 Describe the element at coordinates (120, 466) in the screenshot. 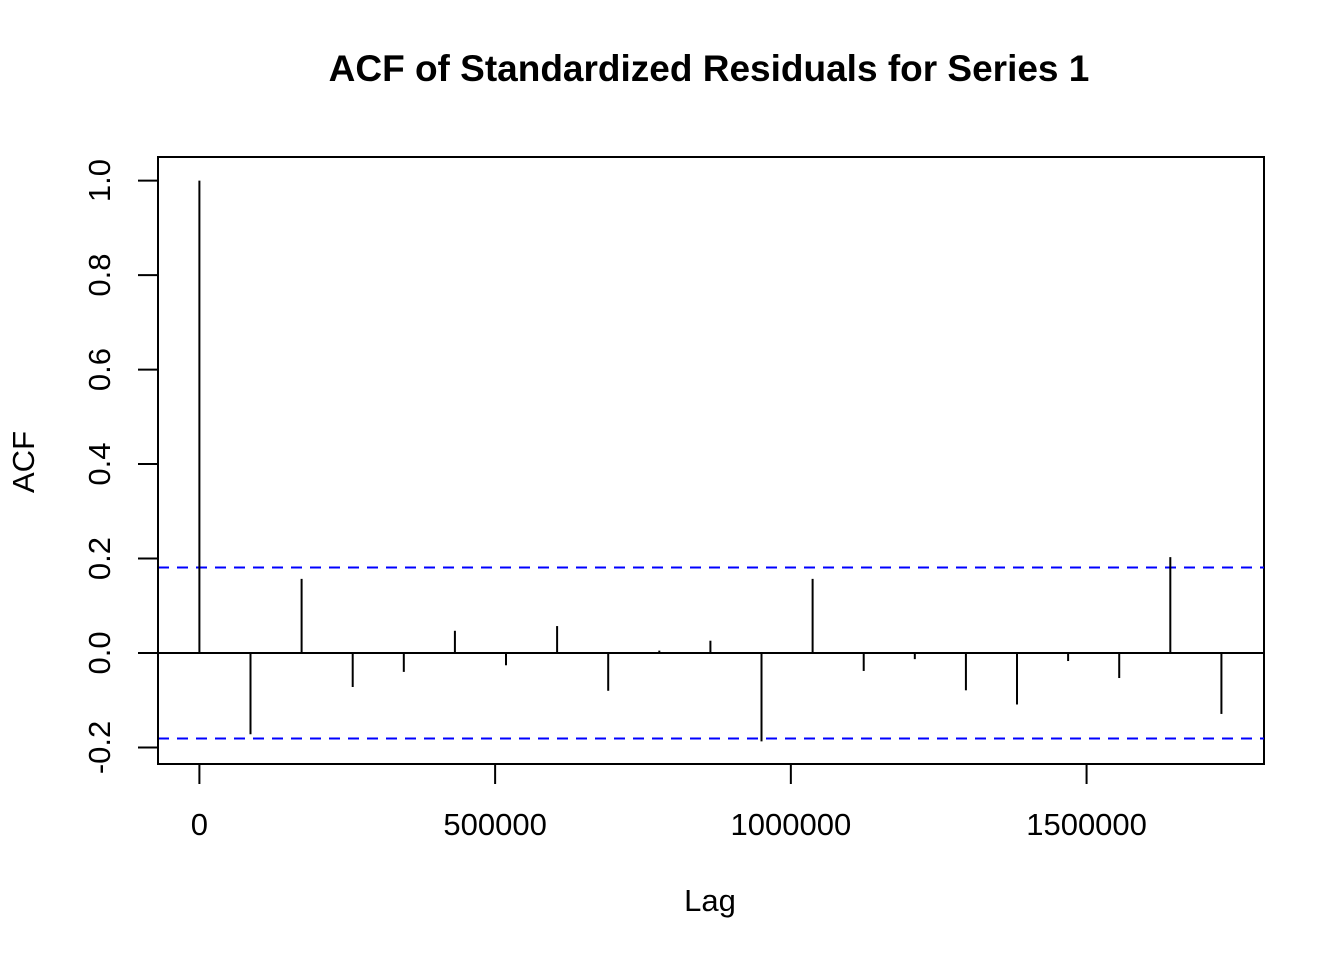

I see `y-axis: -0.2 0.0 0.2 0.4 0.6 0.8 1.0` at that location.